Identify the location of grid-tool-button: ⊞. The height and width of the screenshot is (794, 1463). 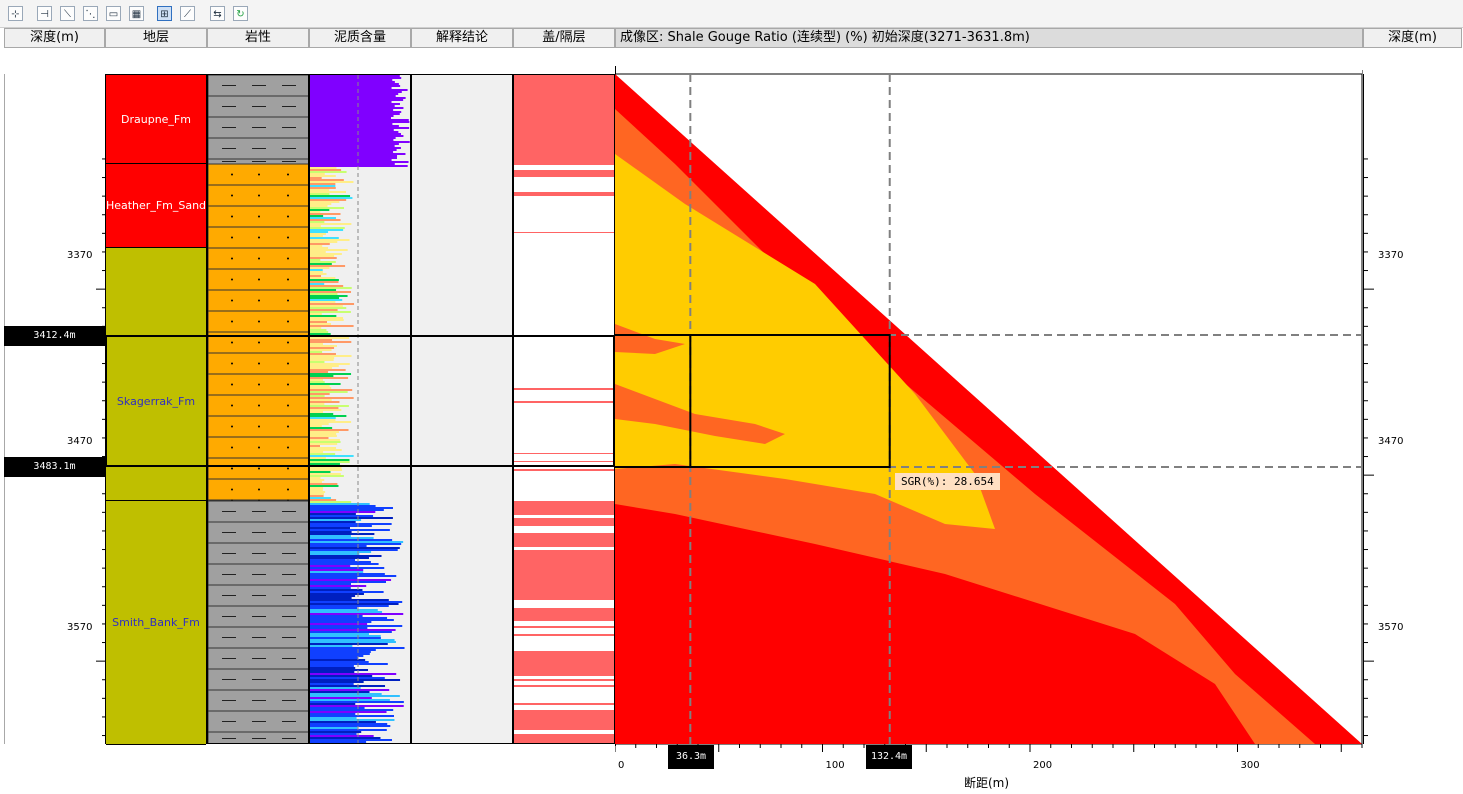
(164, 13).